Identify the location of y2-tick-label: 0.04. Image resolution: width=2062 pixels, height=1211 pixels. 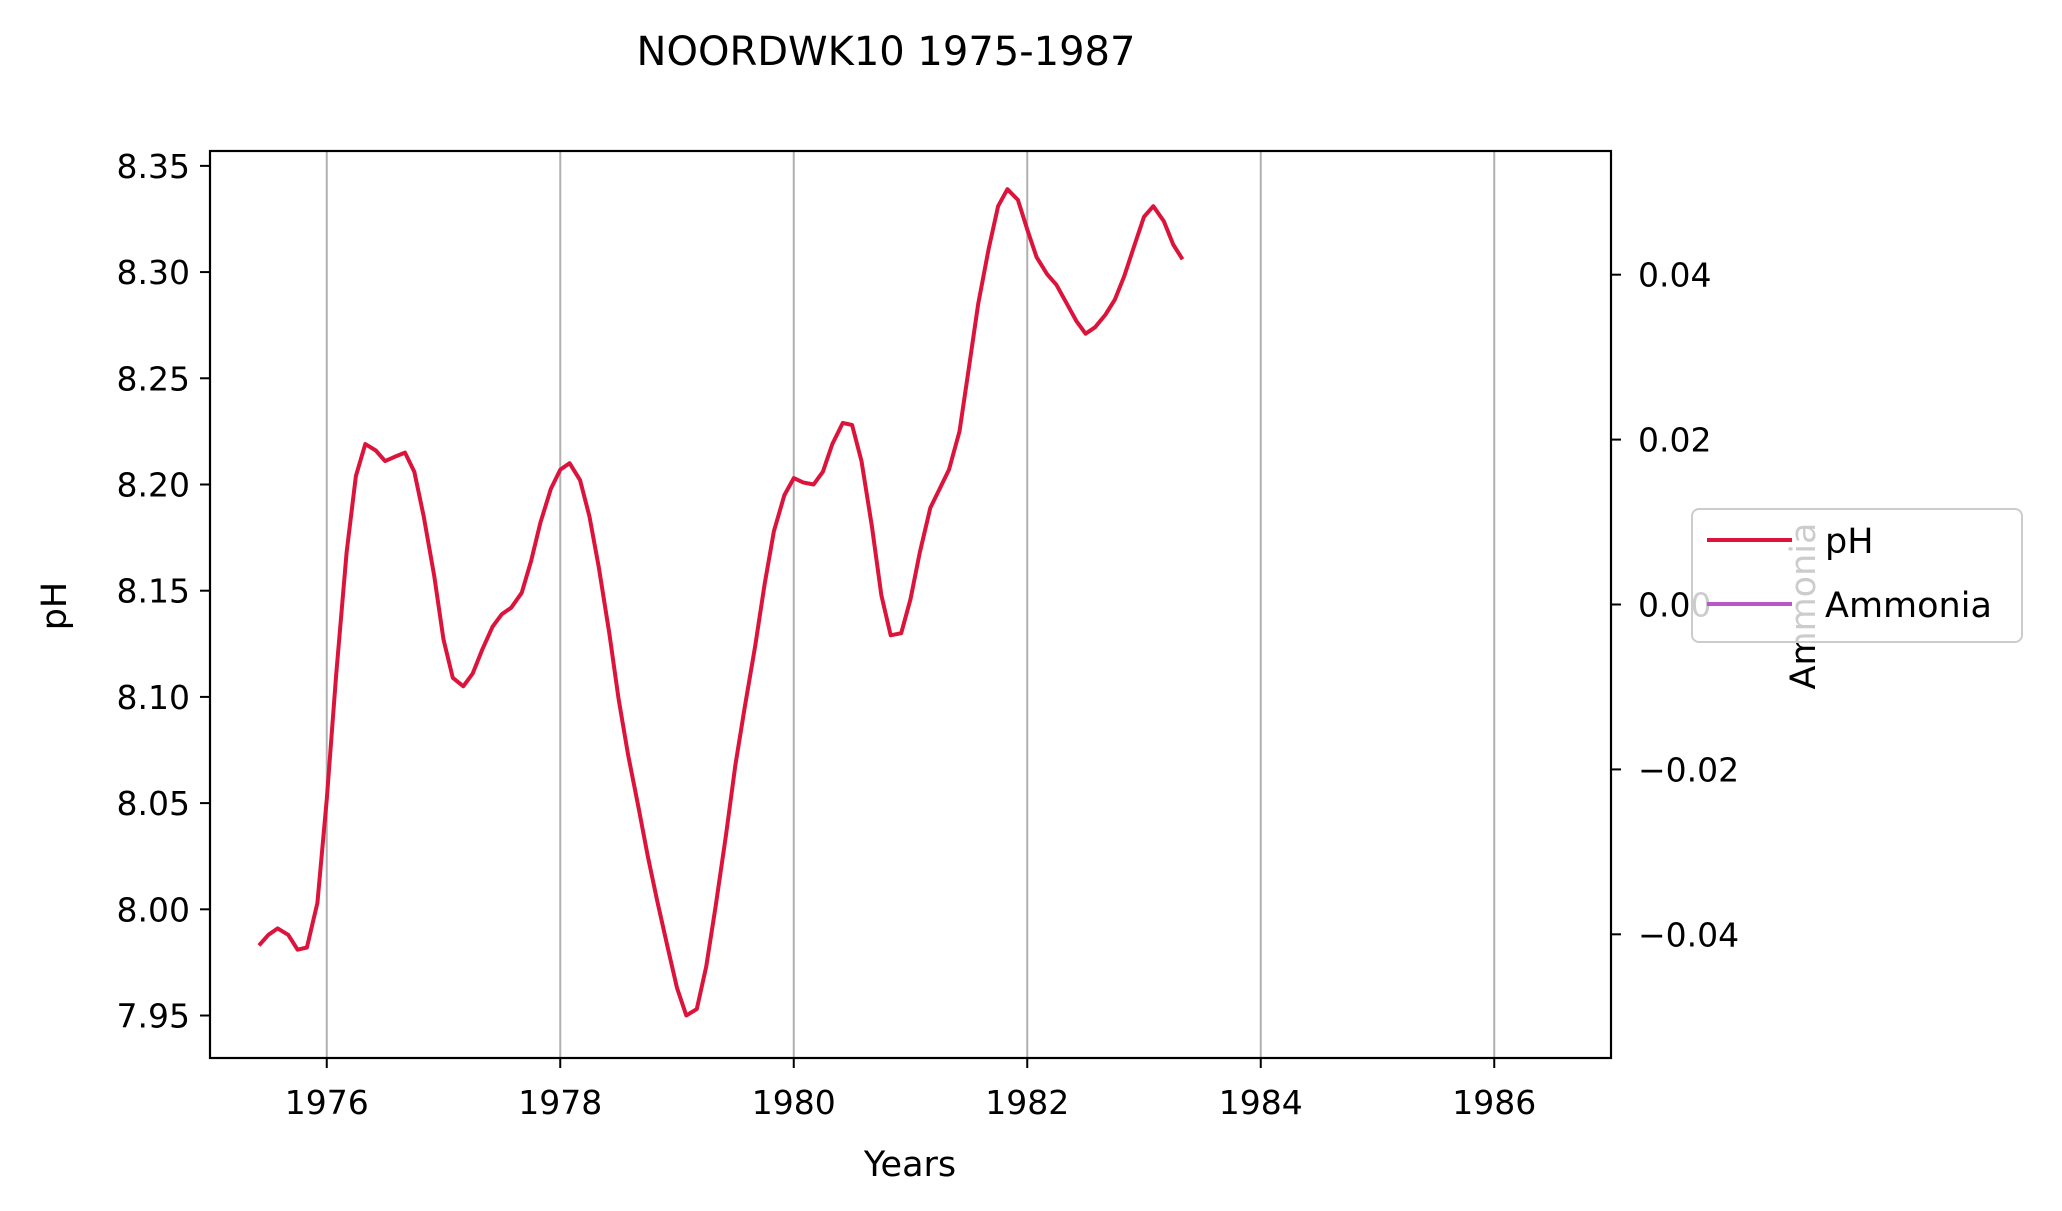
(1674, 275).